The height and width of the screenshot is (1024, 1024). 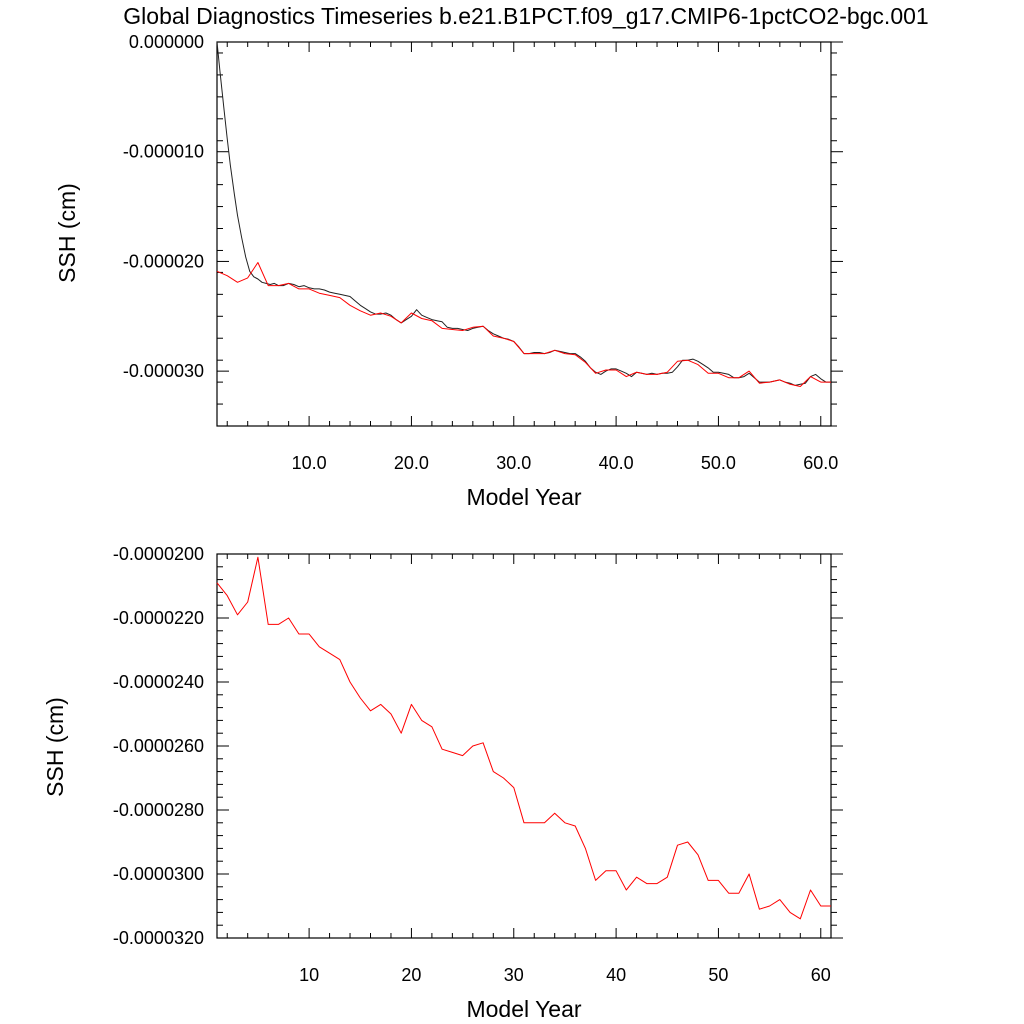 I want to click on x-tick-label: 30.0, so click(x=513, y=463).